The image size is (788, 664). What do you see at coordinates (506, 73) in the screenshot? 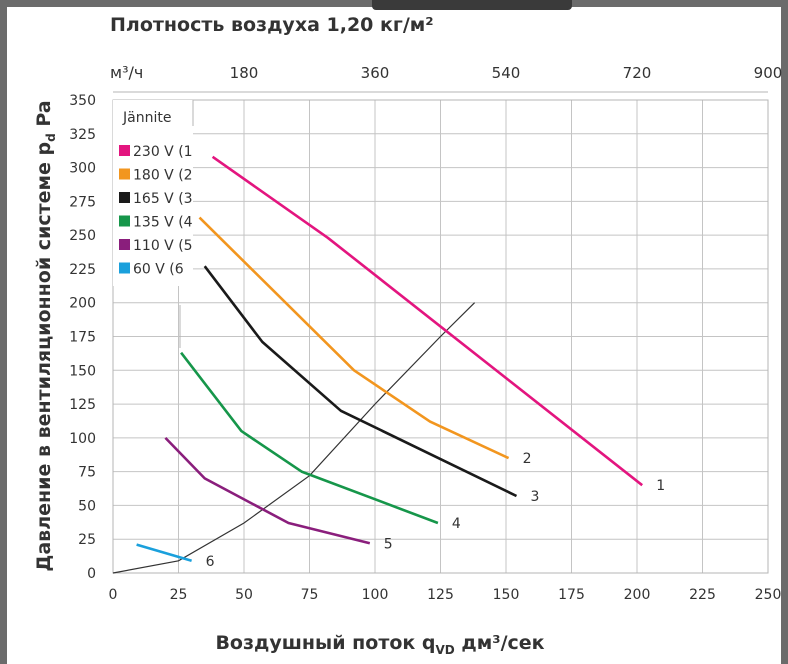
I see `secondary-x-tick-label: 540` at bounding box center [506, 73].